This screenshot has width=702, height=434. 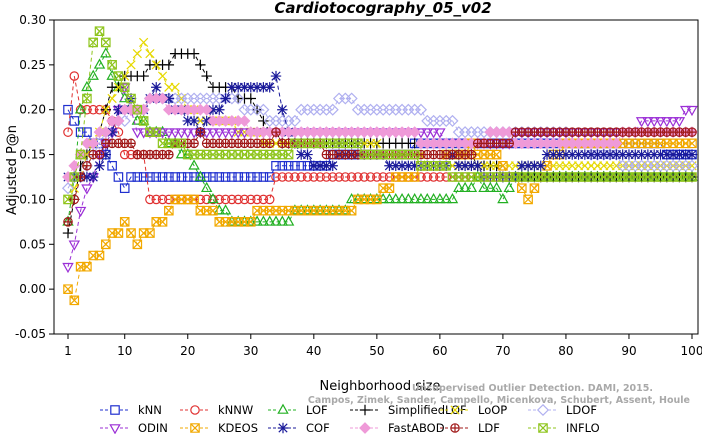 I want to click on chart-title: Cardiotocography_05_v02, so click(x=382, y=8).